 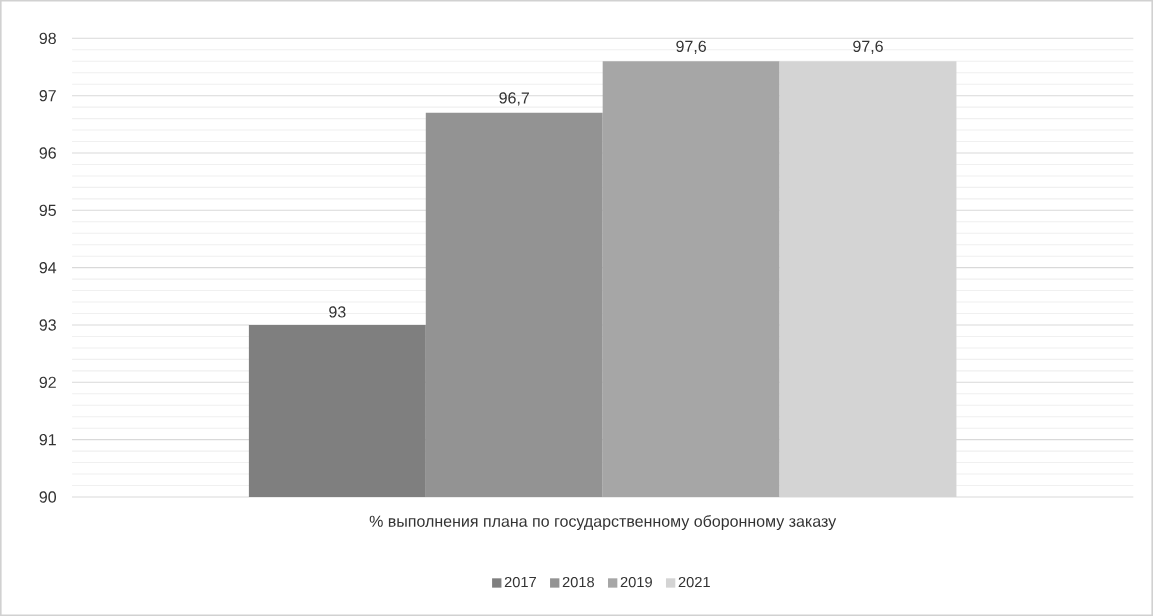 I want to click on y-tick-label: 96, so click(x=47, y=153).